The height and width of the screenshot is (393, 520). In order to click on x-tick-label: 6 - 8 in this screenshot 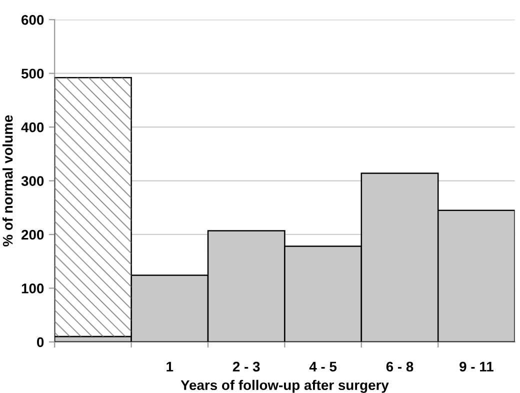, I will do `click(400, 367)`.